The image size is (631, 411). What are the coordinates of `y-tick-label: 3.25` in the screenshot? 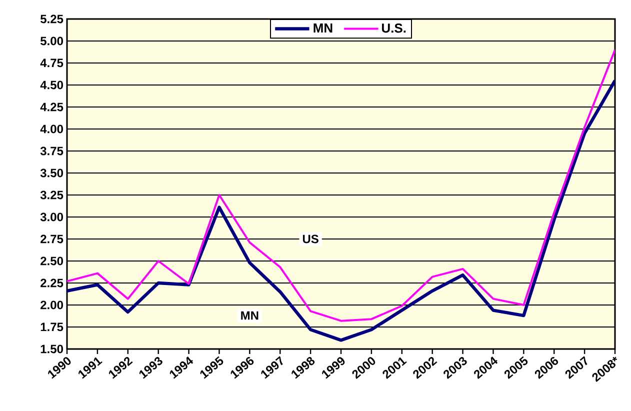 It's located at (52, 195).